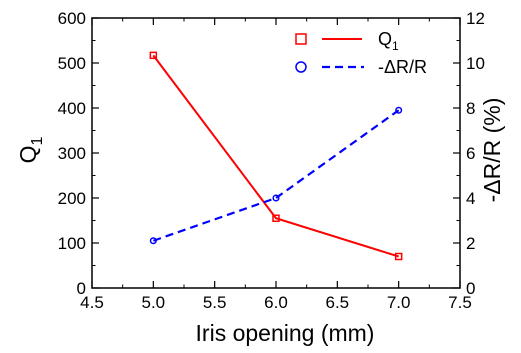  What do you see at coordinates (460, 302) in the screenshot?
I see `x-tick-label: 7.5` at bounding box center [460, 302].